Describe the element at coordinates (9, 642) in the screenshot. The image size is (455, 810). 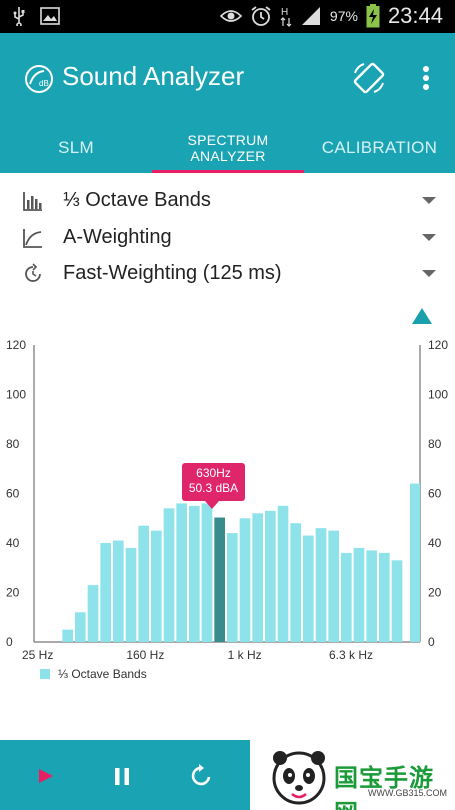
I see `y-tick-label-left: 0` at that location.